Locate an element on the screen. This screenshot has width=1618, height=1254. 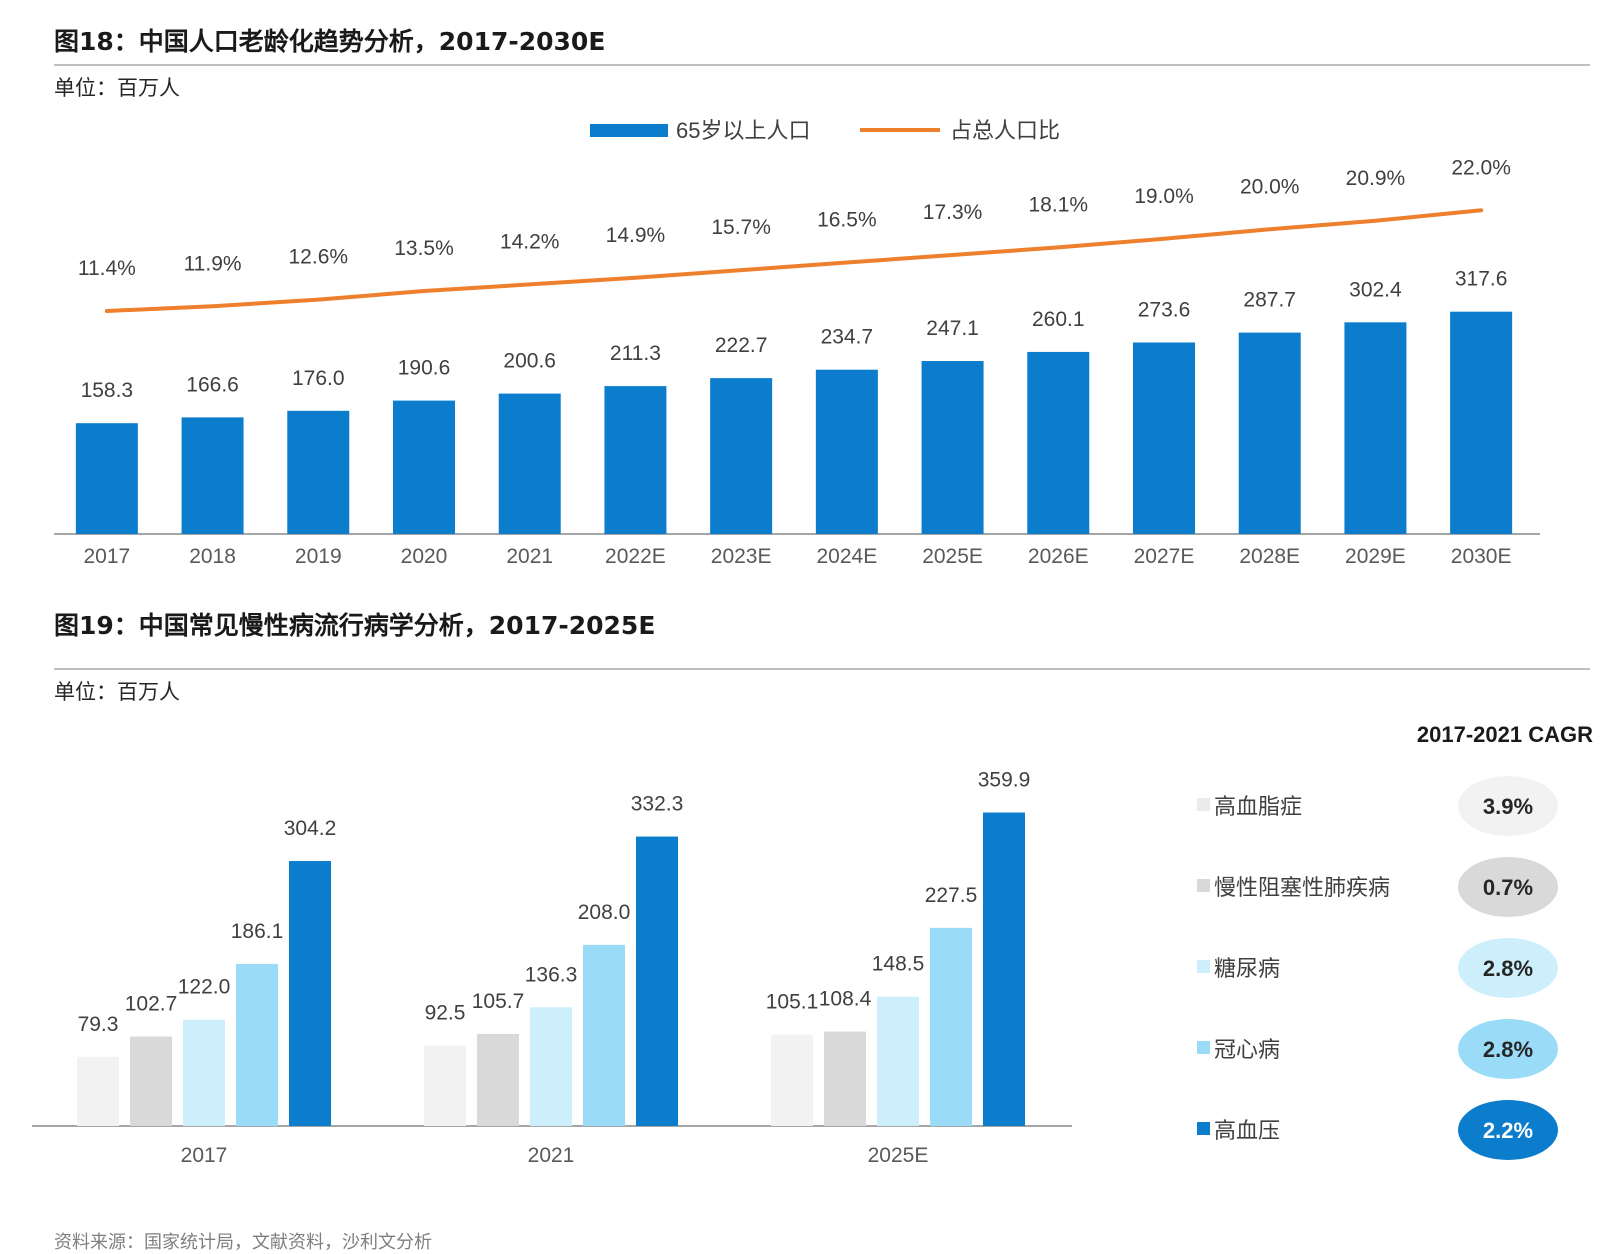
bar-population-2019 is located at coordinates (318, 472).